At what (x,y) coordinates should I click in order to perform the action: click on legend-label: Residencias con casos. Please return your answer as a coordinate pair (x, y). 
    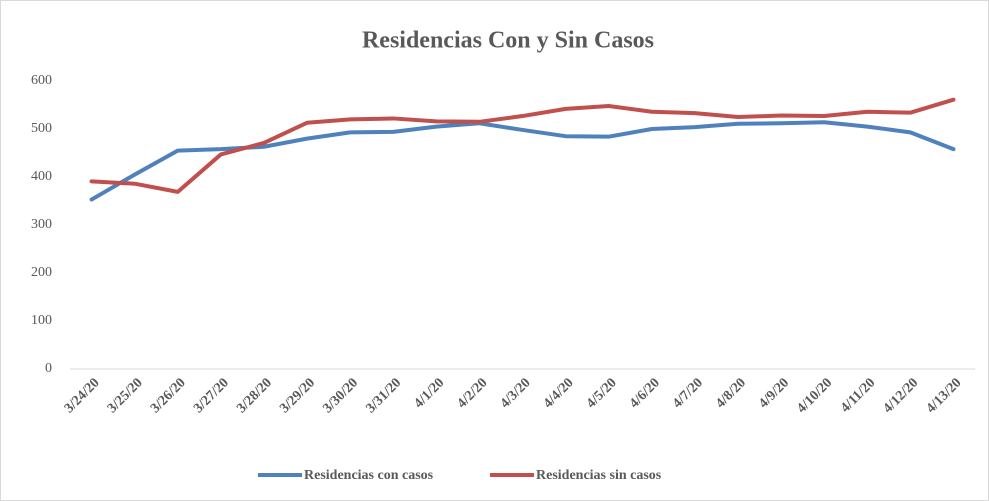
    Looking at the image, I should click on (369, 475).